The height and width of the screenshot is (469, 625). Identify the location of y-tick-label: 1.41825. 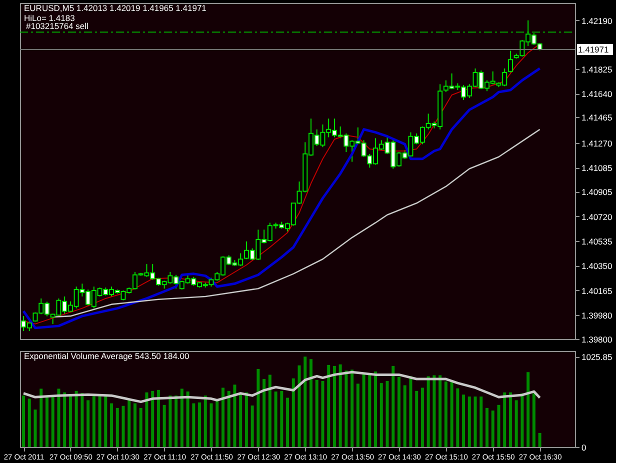
(597, 69).